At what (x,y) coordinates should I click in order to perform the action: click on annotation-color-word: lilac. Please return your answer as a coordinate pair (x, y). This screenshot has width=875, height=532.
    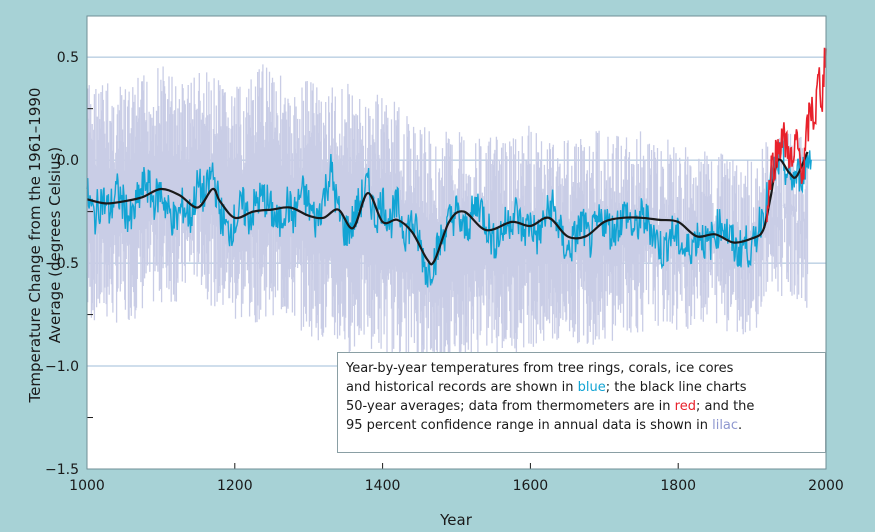
    Looking at the image, I should click on (725, 425).